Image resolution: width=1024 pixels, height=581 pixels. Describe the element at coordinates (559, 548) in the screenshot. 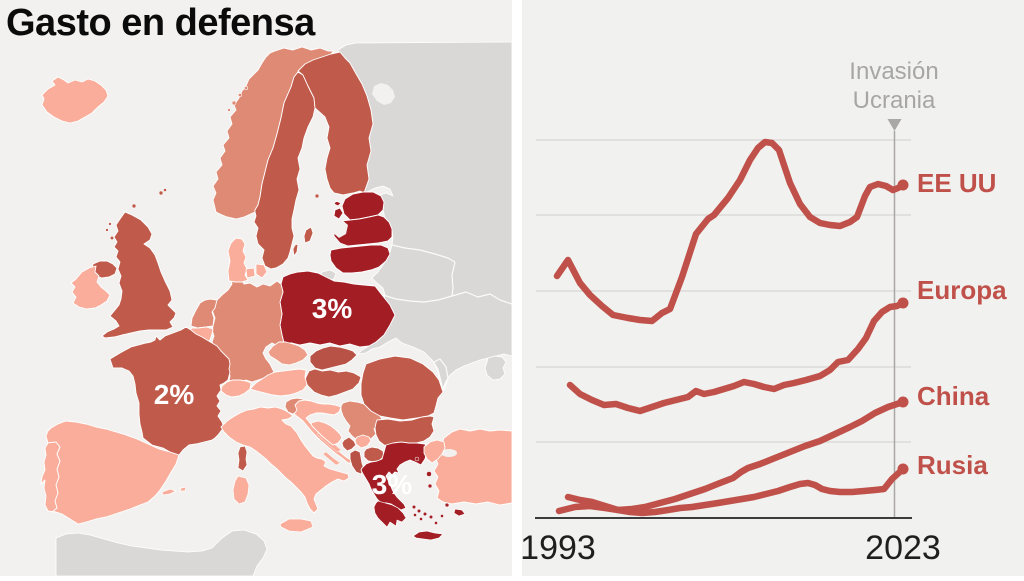

I see `svg-text: 1993` at that location.